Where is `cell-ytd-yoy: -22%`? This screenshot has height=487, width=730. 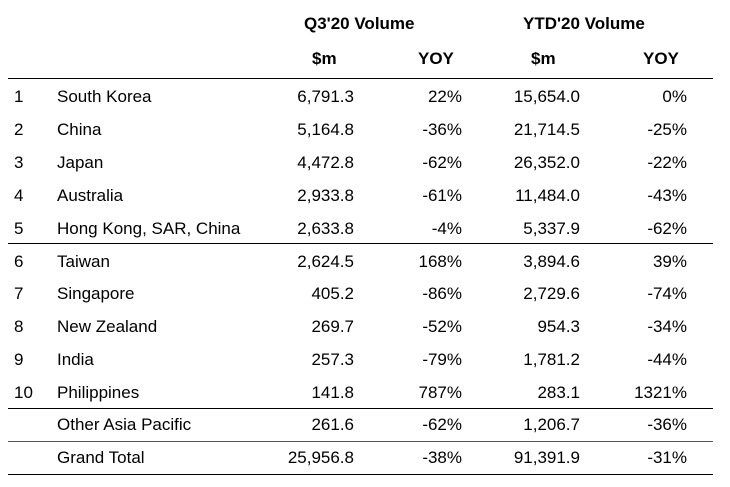
cell-ytd-yoy: -22% is located at coordinates (667, 162).